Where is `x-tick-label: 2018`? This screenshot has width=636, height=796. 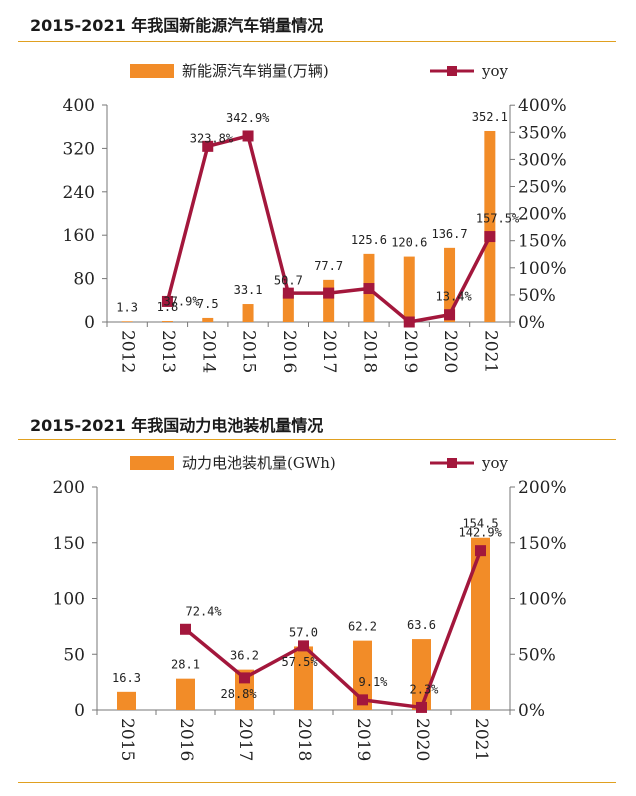 x-tick-label: 2018 is located at coordinates (304, 739).